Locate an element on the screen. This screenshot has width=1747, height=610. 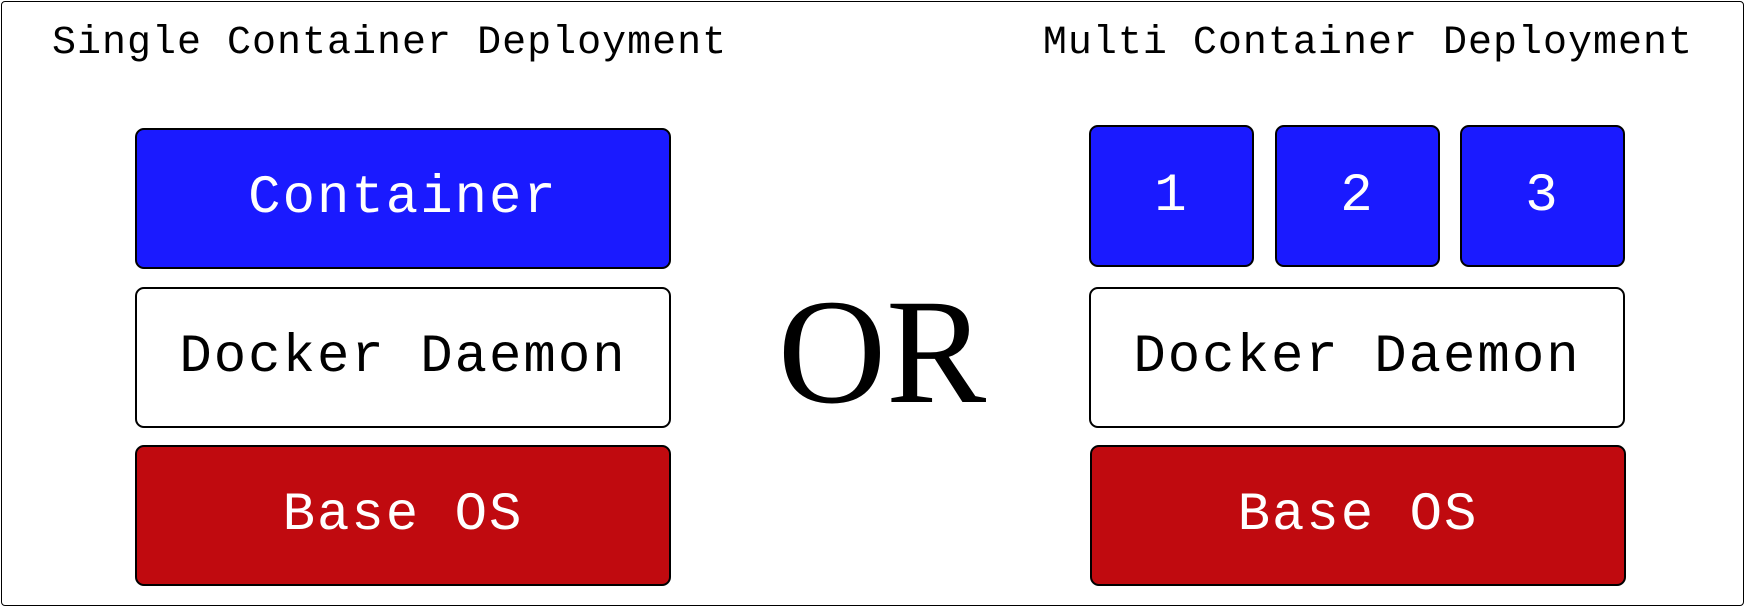
single-deployment-title: Single Container Deployment is located at coordinates (390, 43).